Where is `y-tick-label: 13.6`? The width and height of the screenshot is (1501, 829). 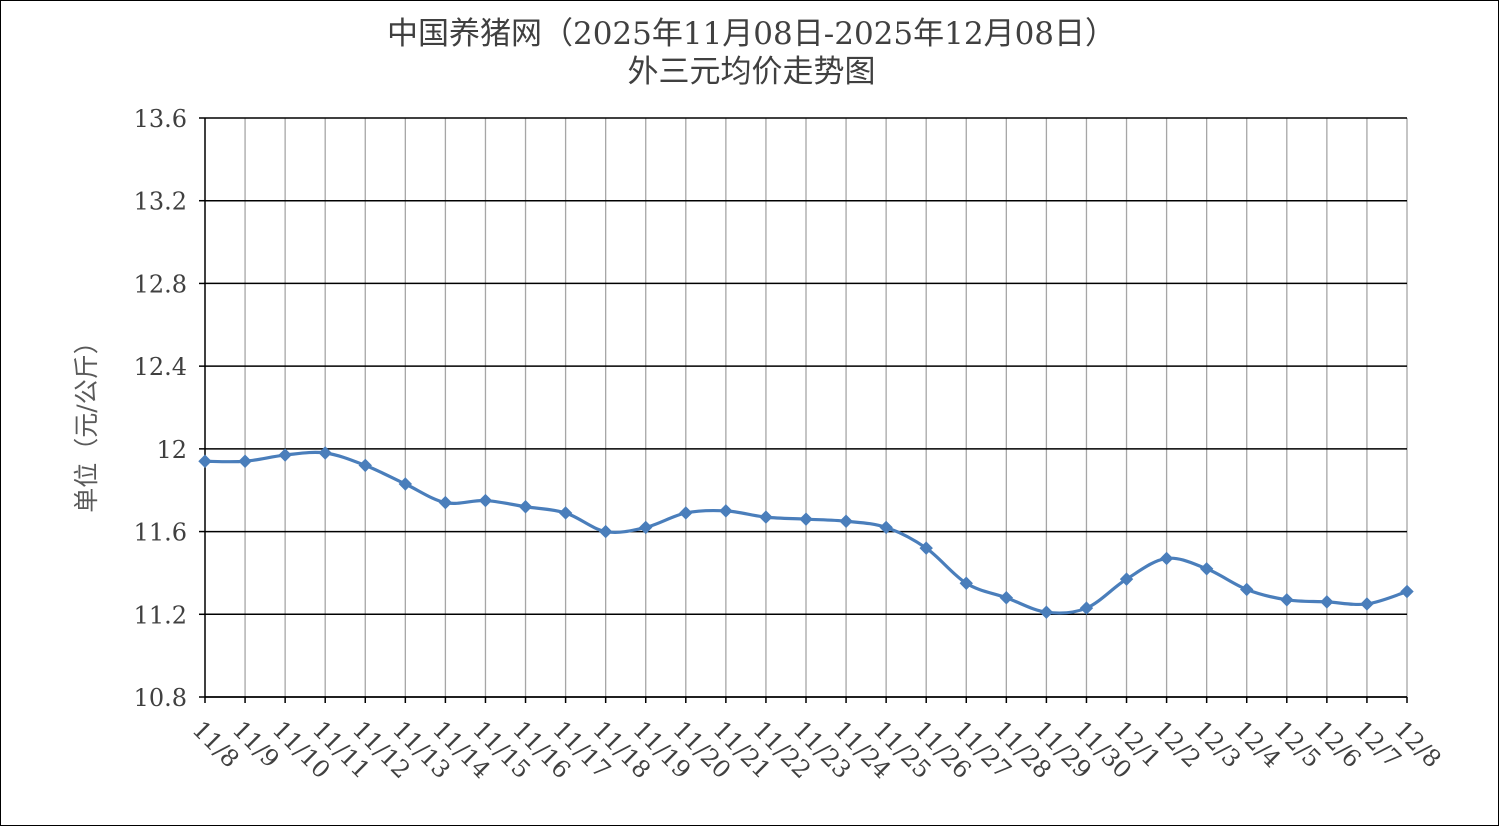
y-tick-label: 13.6 is located at coordinates (160, 119).